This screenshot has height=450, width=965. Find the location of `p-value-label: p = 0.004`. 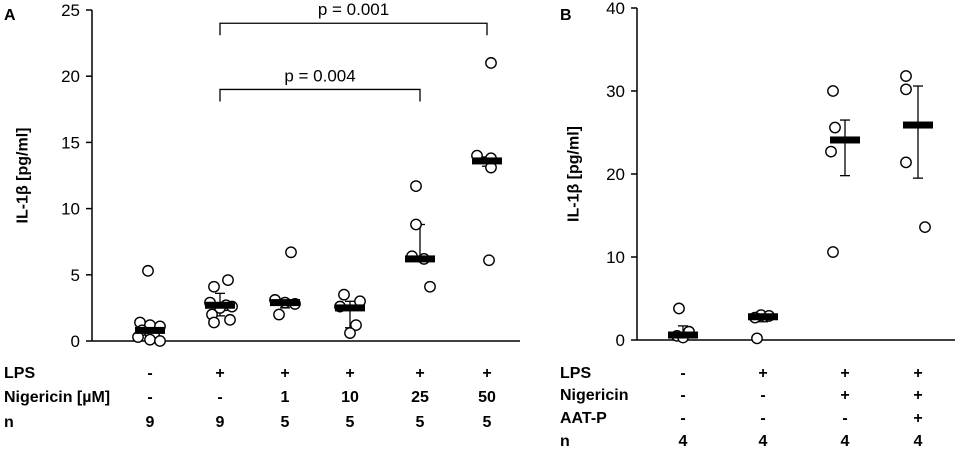

p-value-label: p = 0.004 is located at coordinates (319, 75).